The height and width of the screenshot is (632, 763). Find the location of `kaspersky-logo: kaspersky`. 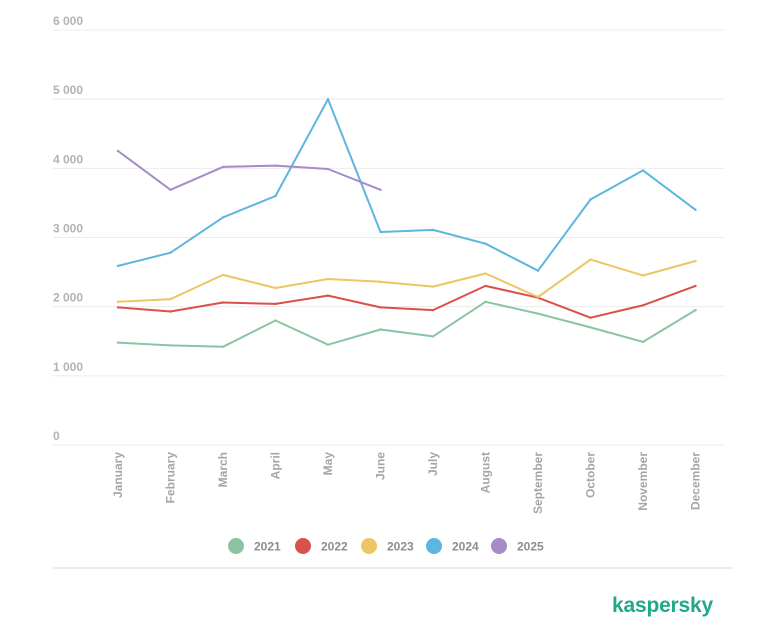

kaspersky-logo: kaspersky is located at coordinates (662, 605).